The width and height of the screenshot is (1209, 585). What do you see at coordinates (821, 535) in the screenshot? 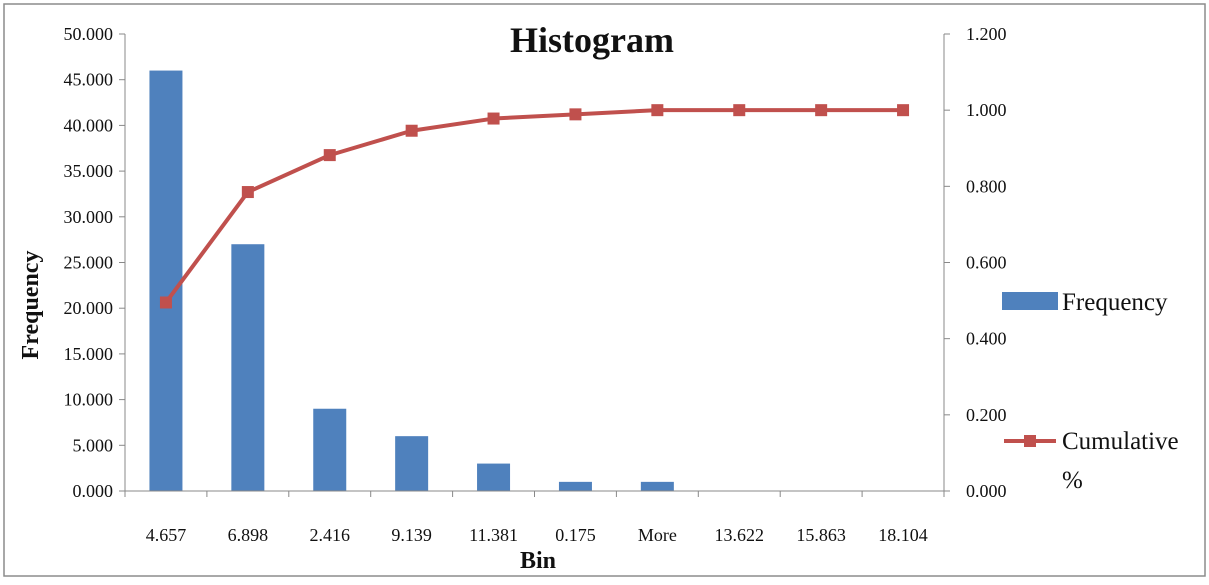
I see `x-tick-label: 15.863` at bounding box center [821, 535].